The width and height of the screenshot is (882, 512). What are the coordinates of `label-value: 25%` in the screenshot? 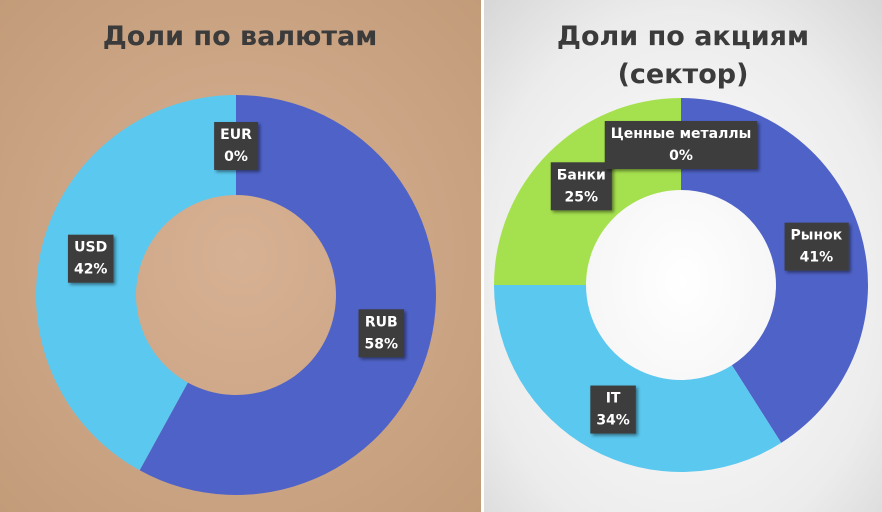 It's located at (582, 197).